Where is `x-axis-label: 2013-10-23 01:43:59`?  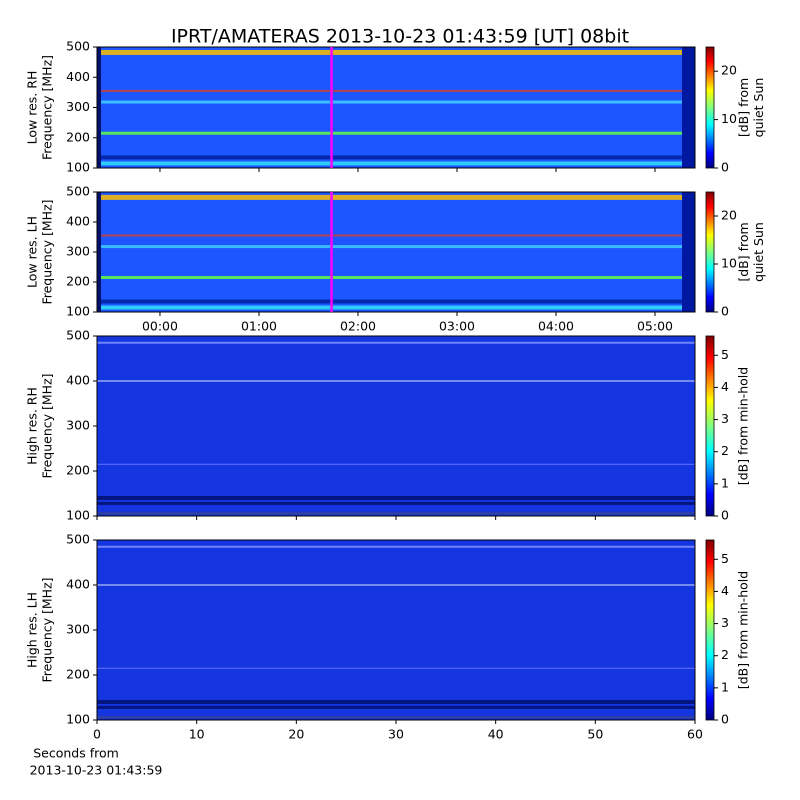
x-axis-label: 2013-10-23 01:43:59 is located at coordinates (96, 770).